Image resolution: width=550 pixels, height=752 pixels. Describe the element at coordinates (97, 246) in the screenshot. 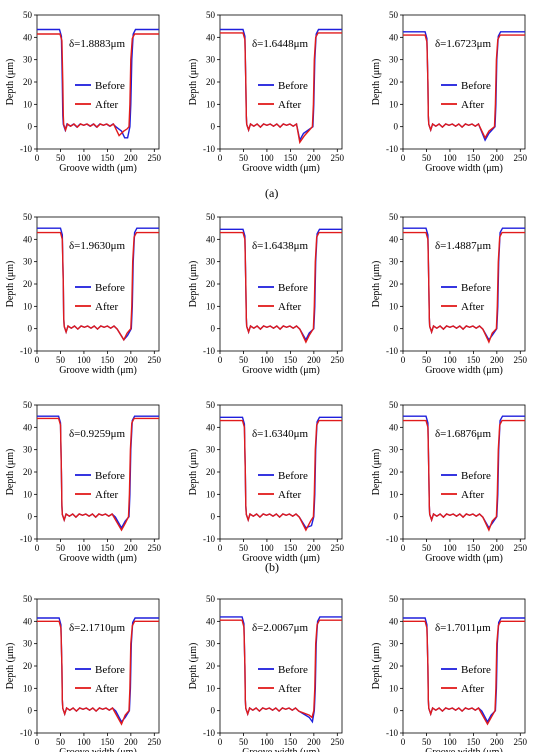

I see `delta-annotation: δ=1.9630μm` at that location.